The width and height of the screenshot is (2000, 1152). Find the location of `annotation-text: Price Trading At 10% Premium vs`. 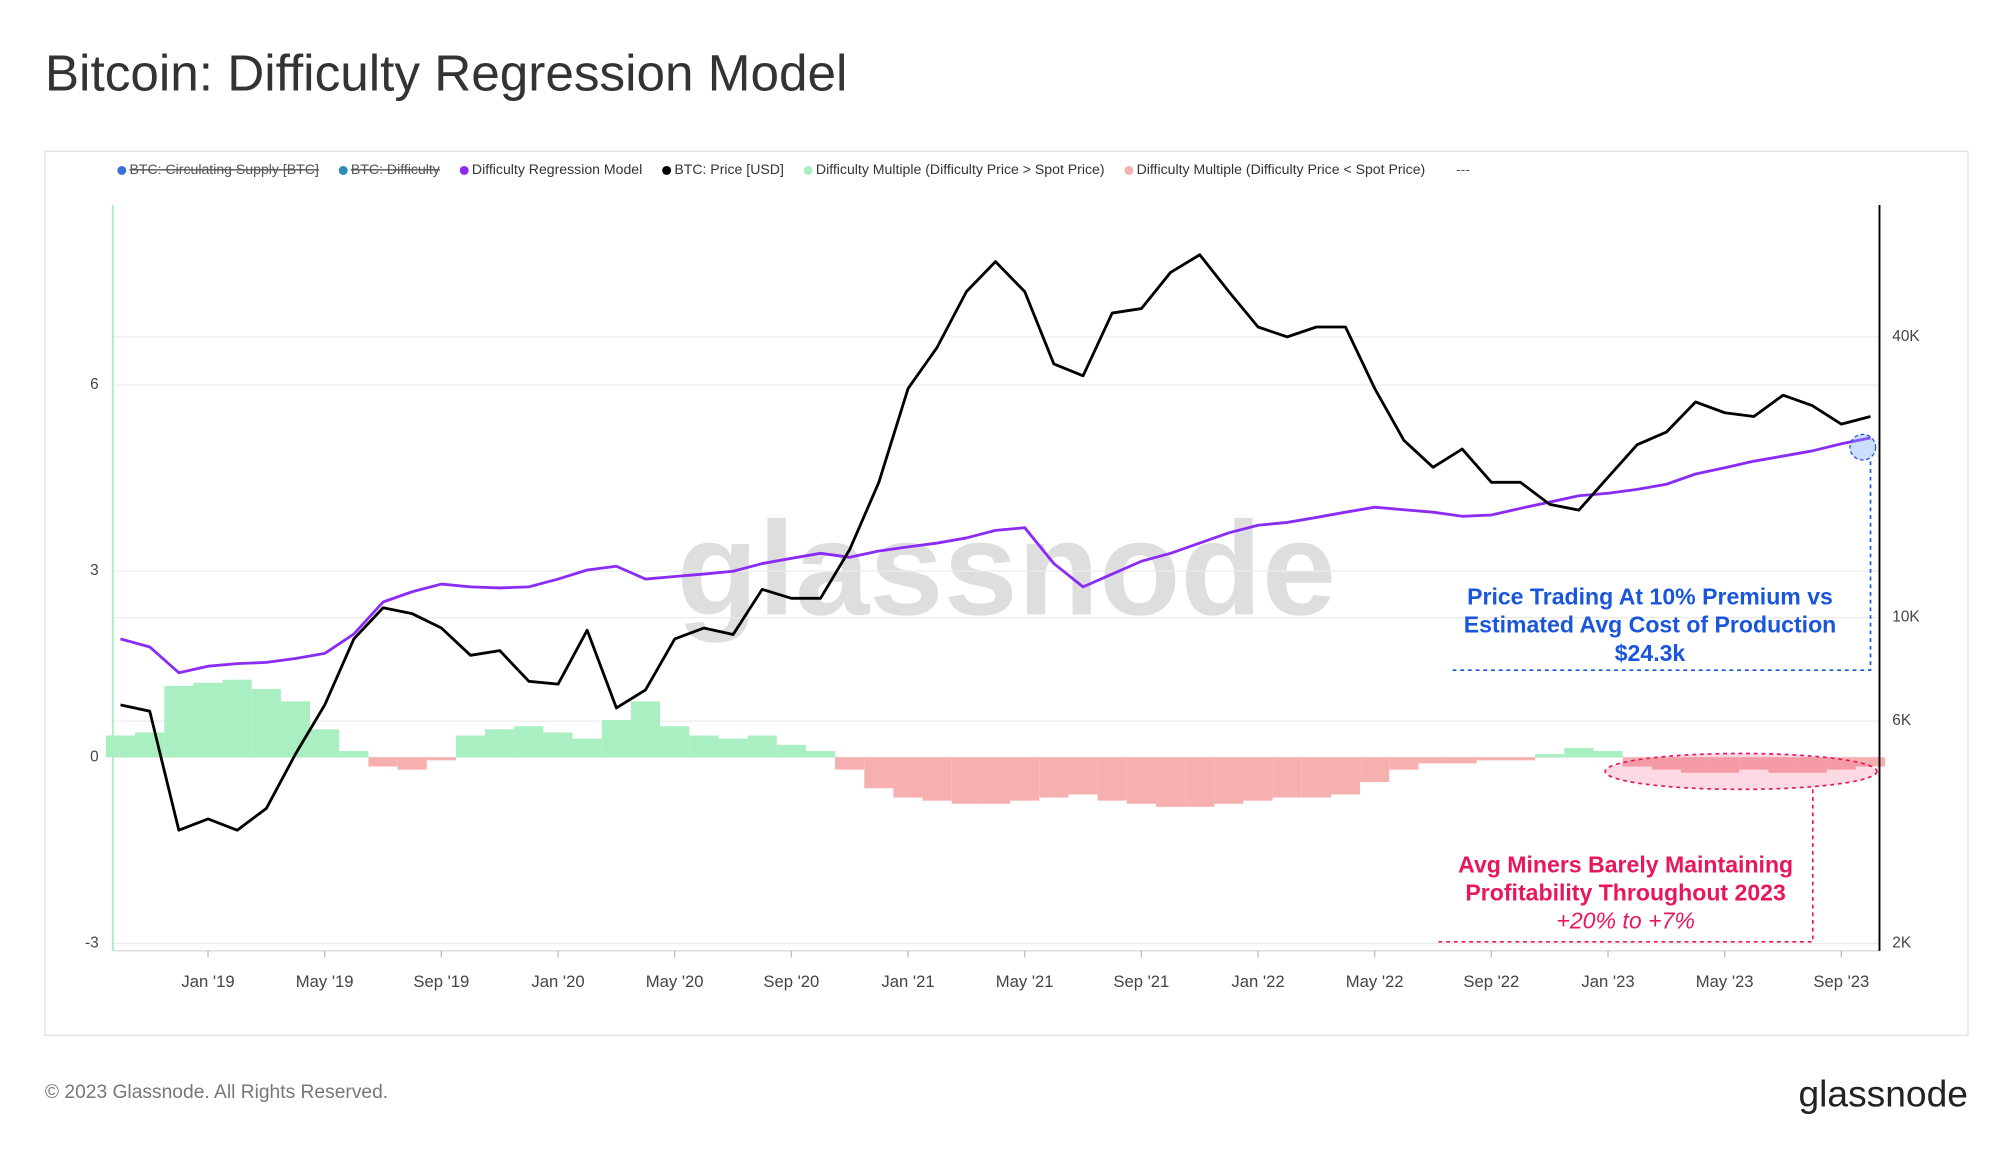

annotation-text: Price Trading At 10% Premium vs is located at coordinates (1650, 597).